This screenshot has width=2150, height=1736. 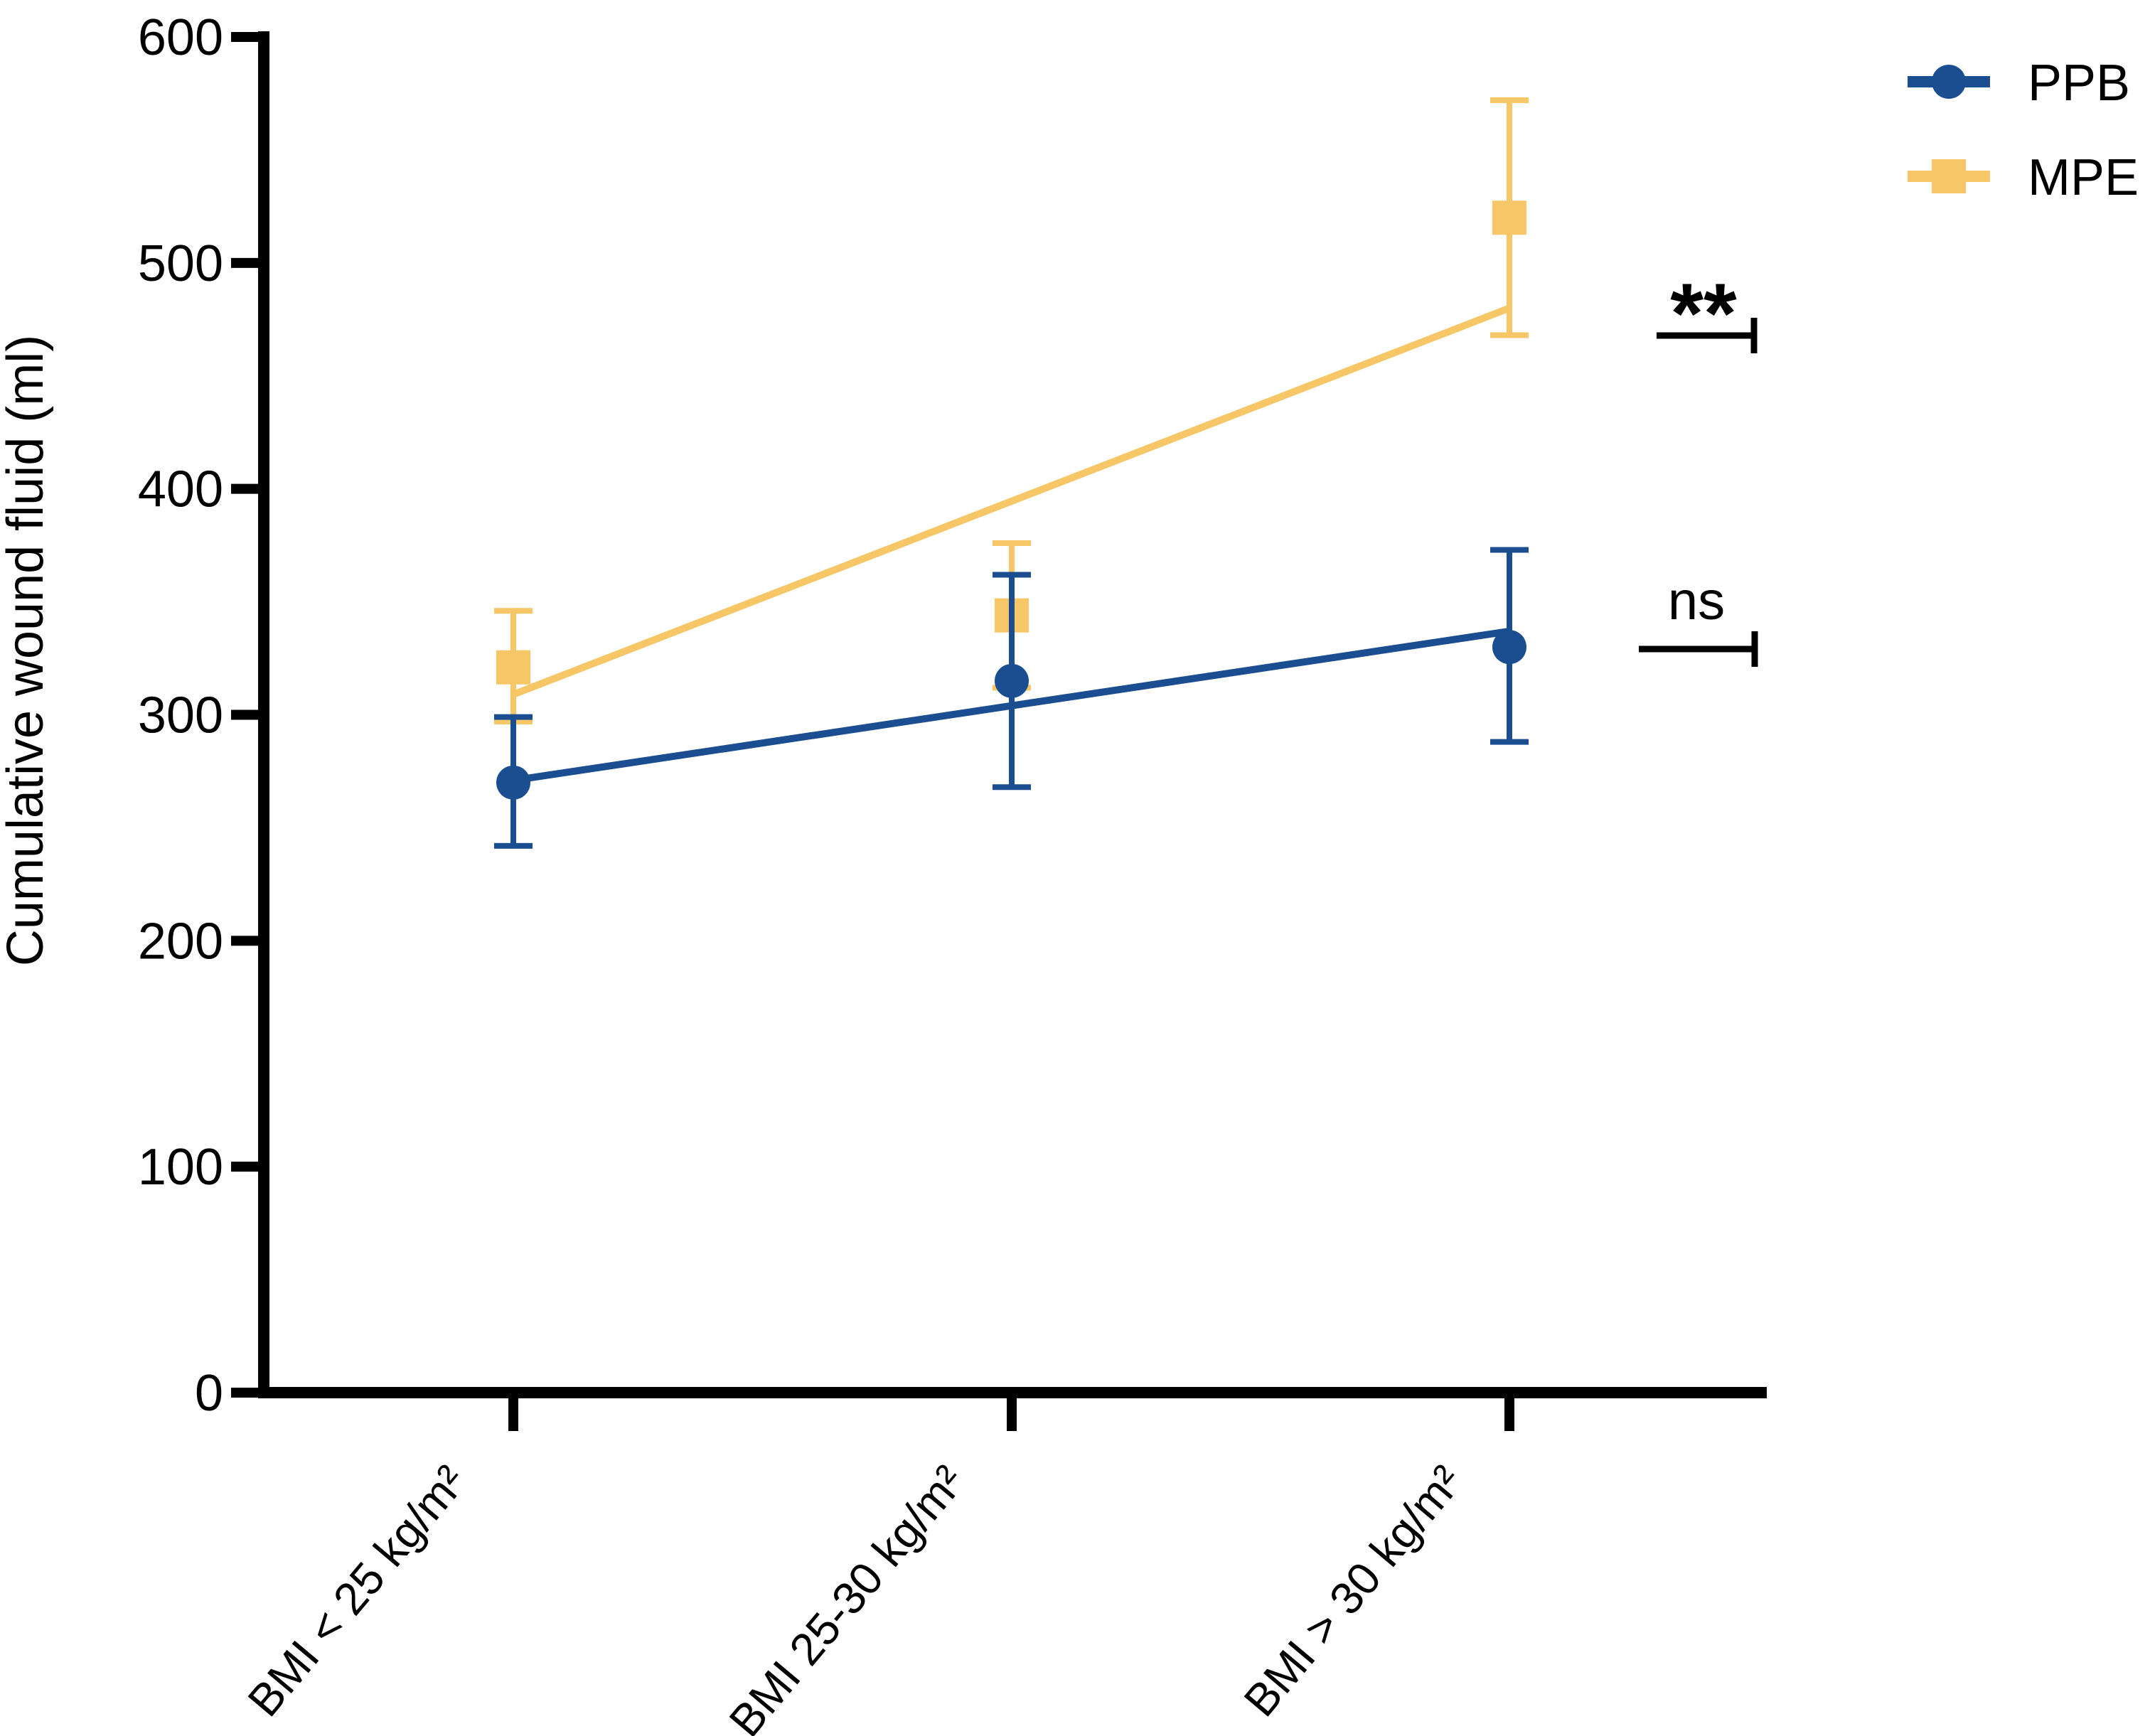 I want to click on significance-label-2: ns, so click(x=1696, y=601).